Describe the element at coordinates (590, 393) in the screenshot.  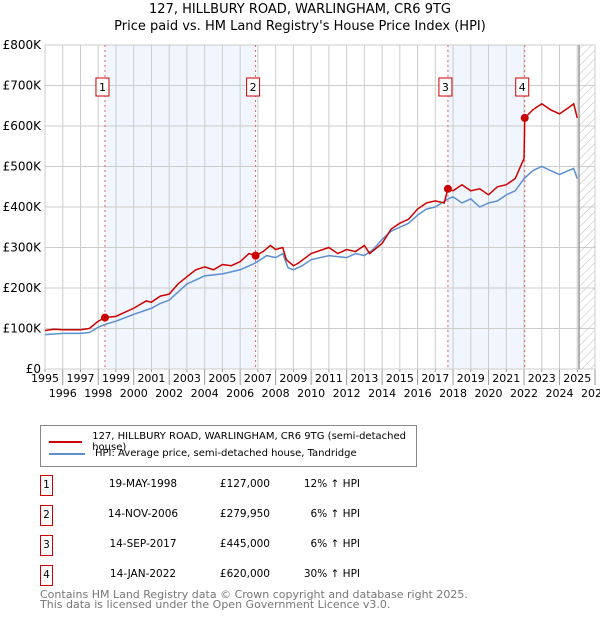
I see `x-tick-label: 2026` at that location.